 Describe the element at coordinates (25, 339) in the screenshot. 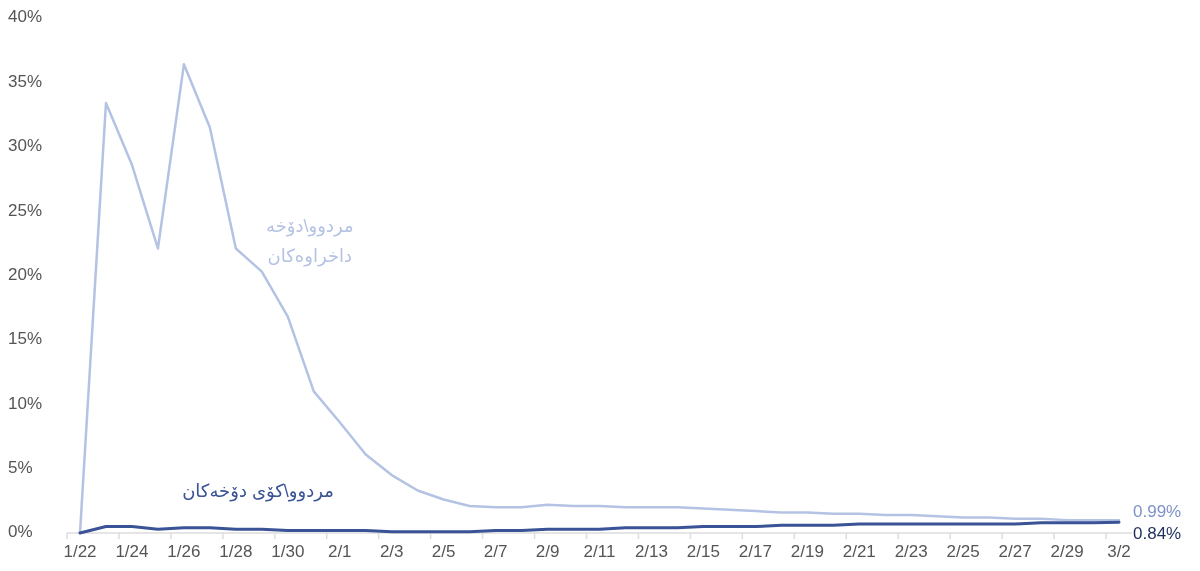

I see `y-tick-label: 15%` at that location.